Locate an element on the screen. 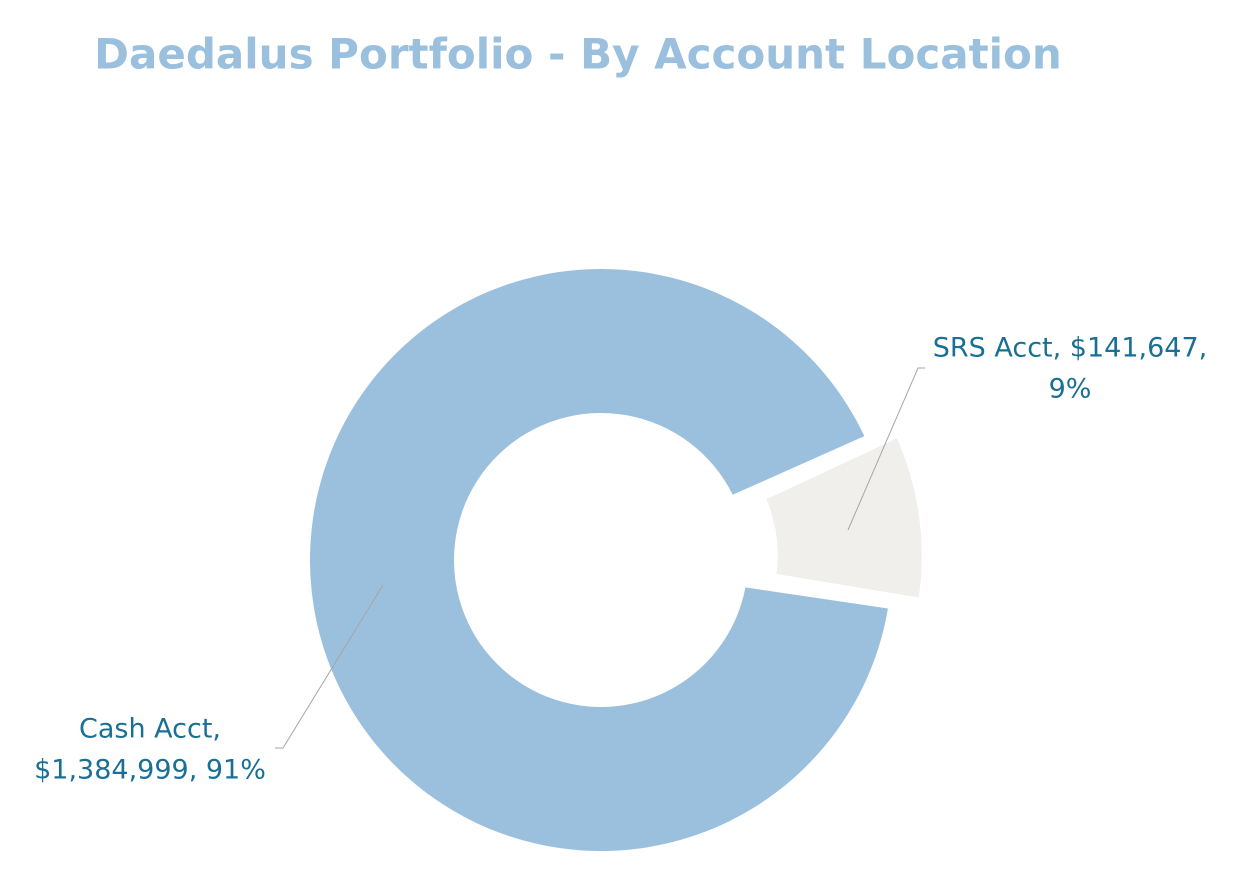 The image size is (1235, 889). donut-slice is located at coordinates (844, 518).